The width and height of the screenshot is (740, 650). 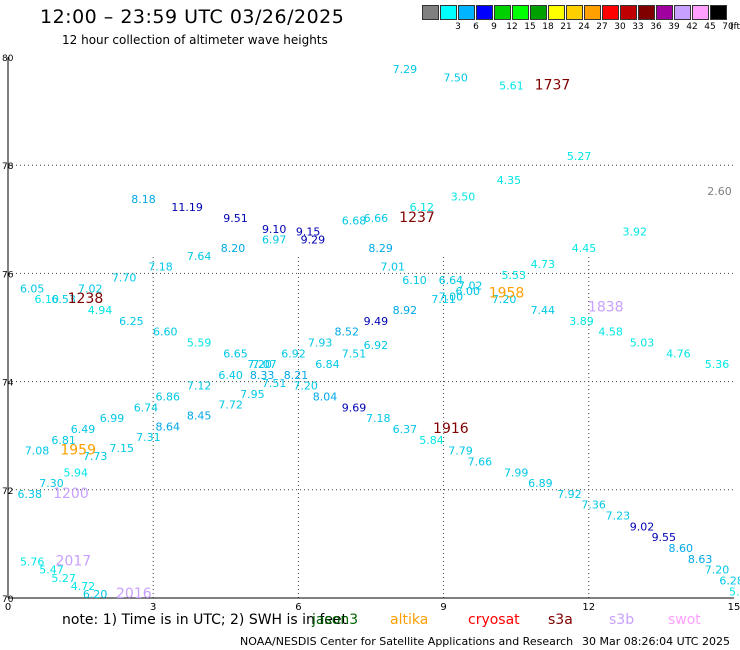 What do you see at coordinates (588, 607) in the screenshot?
I see `x-tick-label: 12` at bounding box center [588, 607].